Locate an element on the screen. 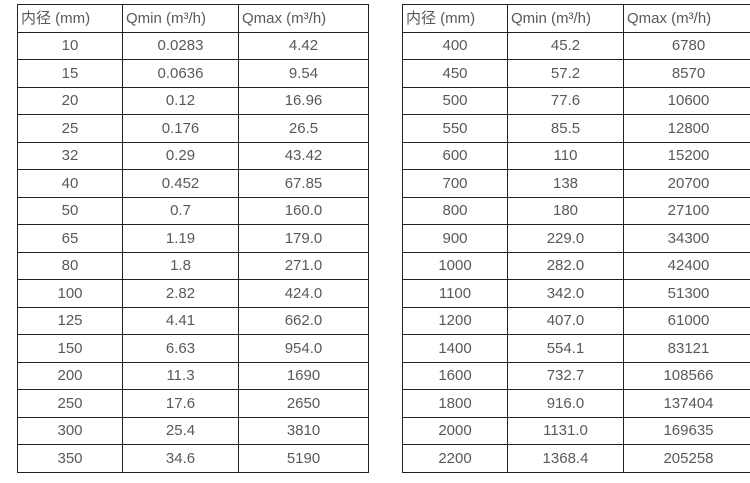  table-row: 65 1.19 179.0 is located at coordinates (193, 238).